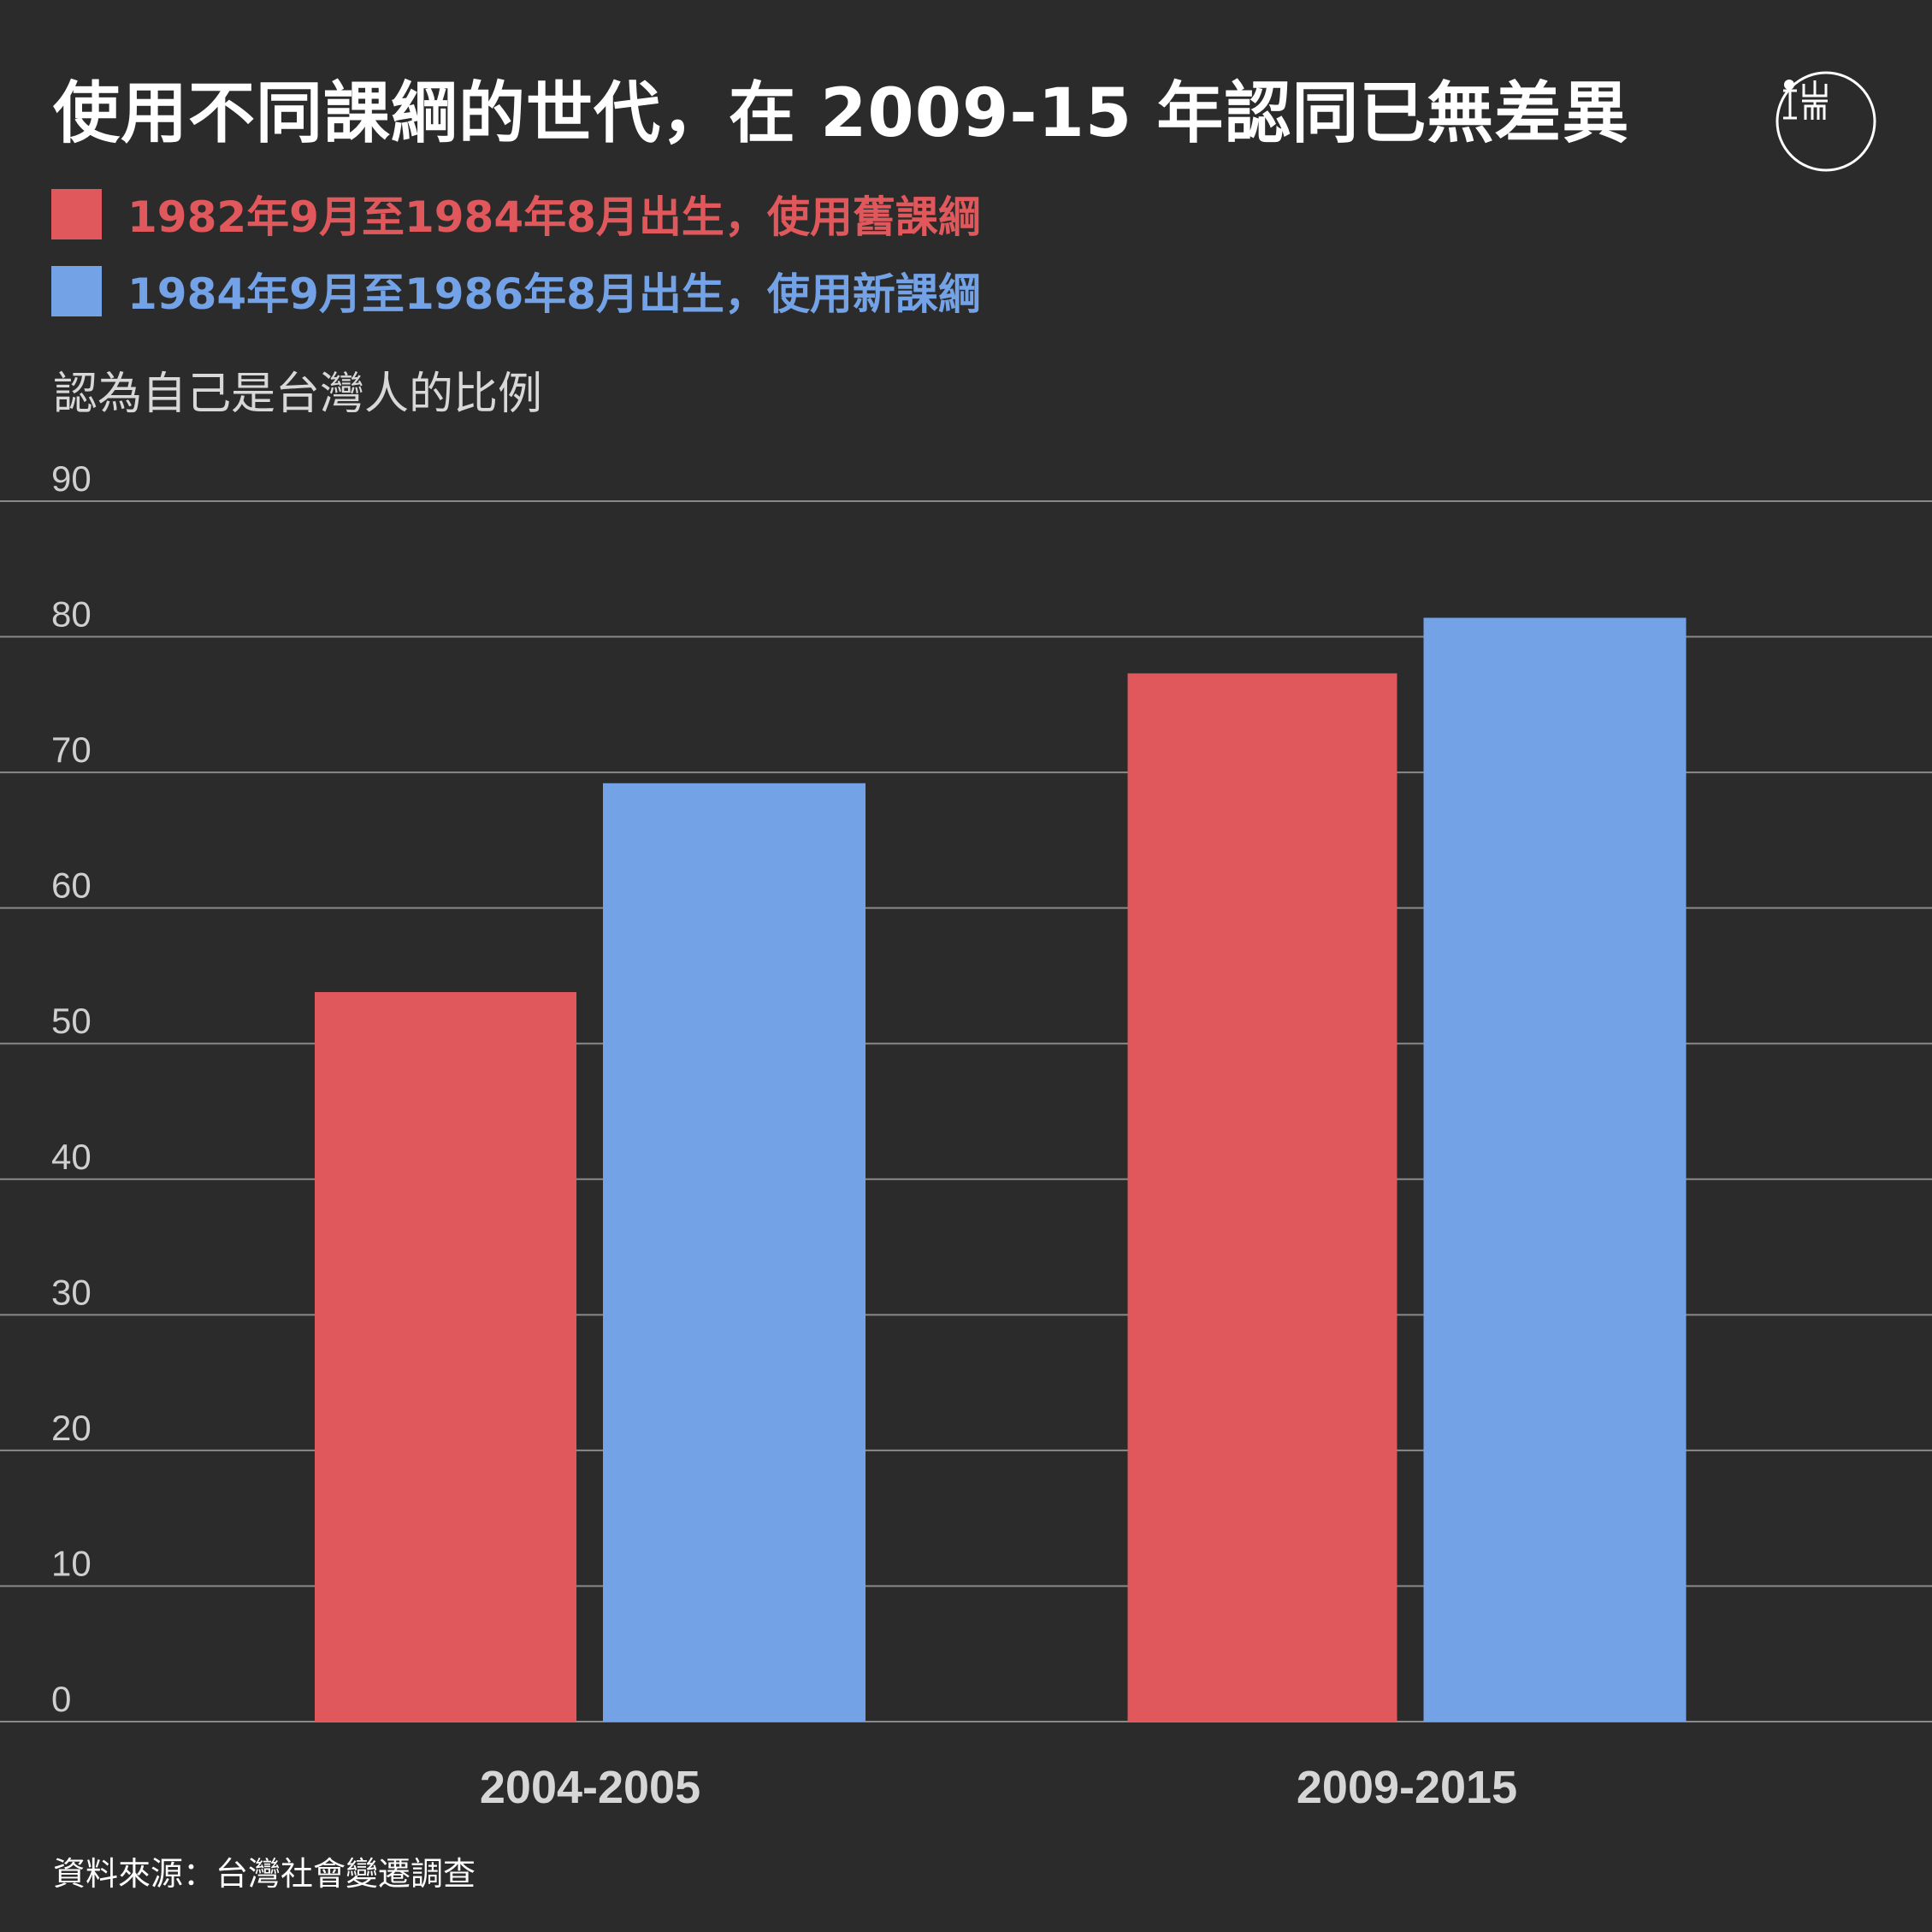 The height and width of the screenshot is (1932, 1932). Describe the element at coordinates (61, 1699) in the screenshot. I see `y-tick-label: 0` at that location.